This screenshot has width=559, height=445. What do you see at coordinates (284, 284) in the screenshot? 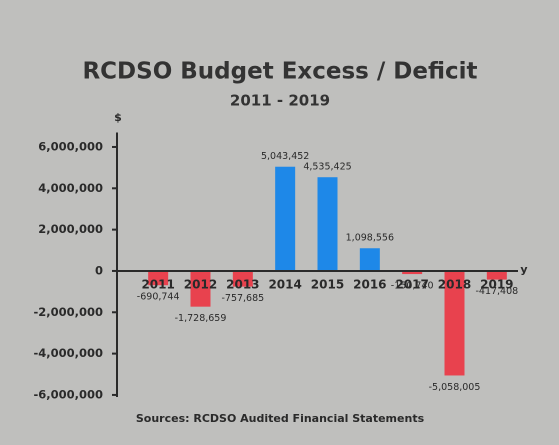
I see `x-tick-label: 2014` at bounding box center [284, 284].